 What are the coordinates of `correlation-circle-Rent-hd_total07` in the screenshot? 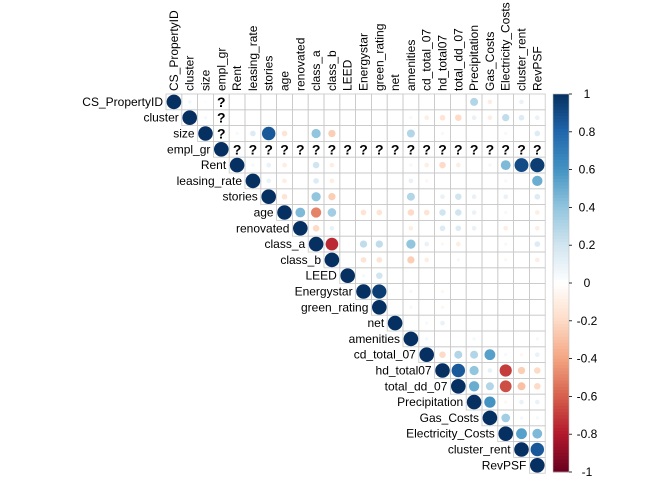 It's located at (442, 165).